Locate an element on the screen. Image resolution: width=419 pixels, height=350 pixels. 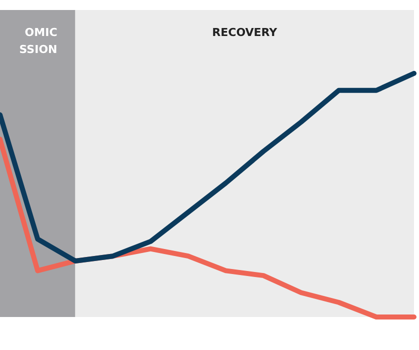
text: RECOVERY is located at coordinates (245, 32).